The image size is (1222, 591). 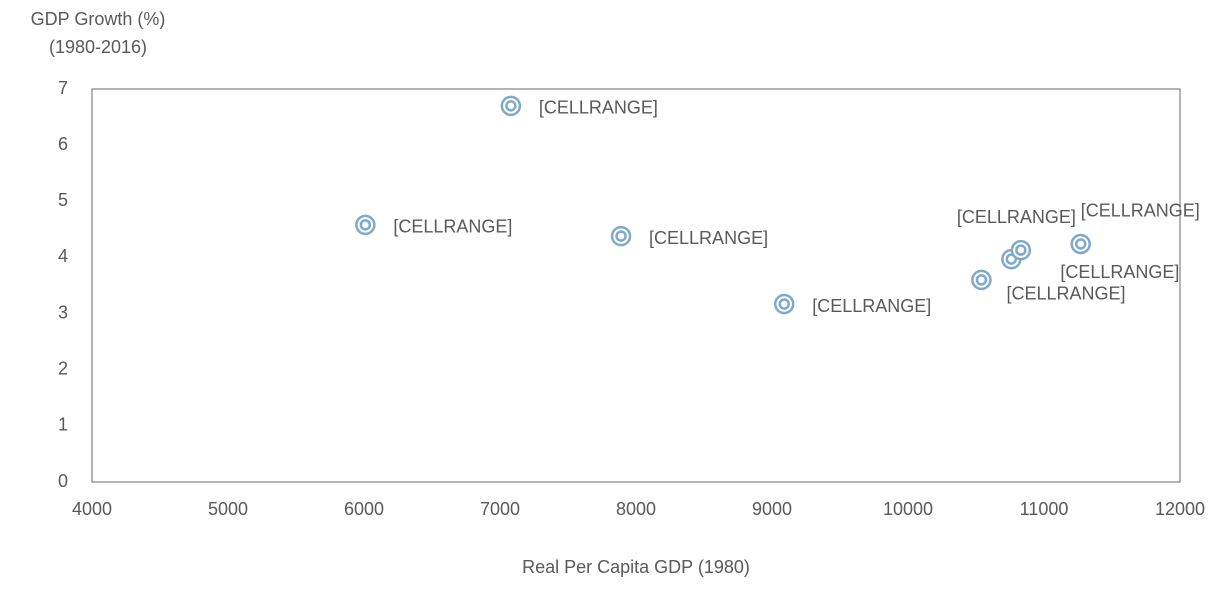 What do you see at coordinates (908, 509) in the screenshot?
I see `x-tick-label: 10000` at bounding box center [908, 509].